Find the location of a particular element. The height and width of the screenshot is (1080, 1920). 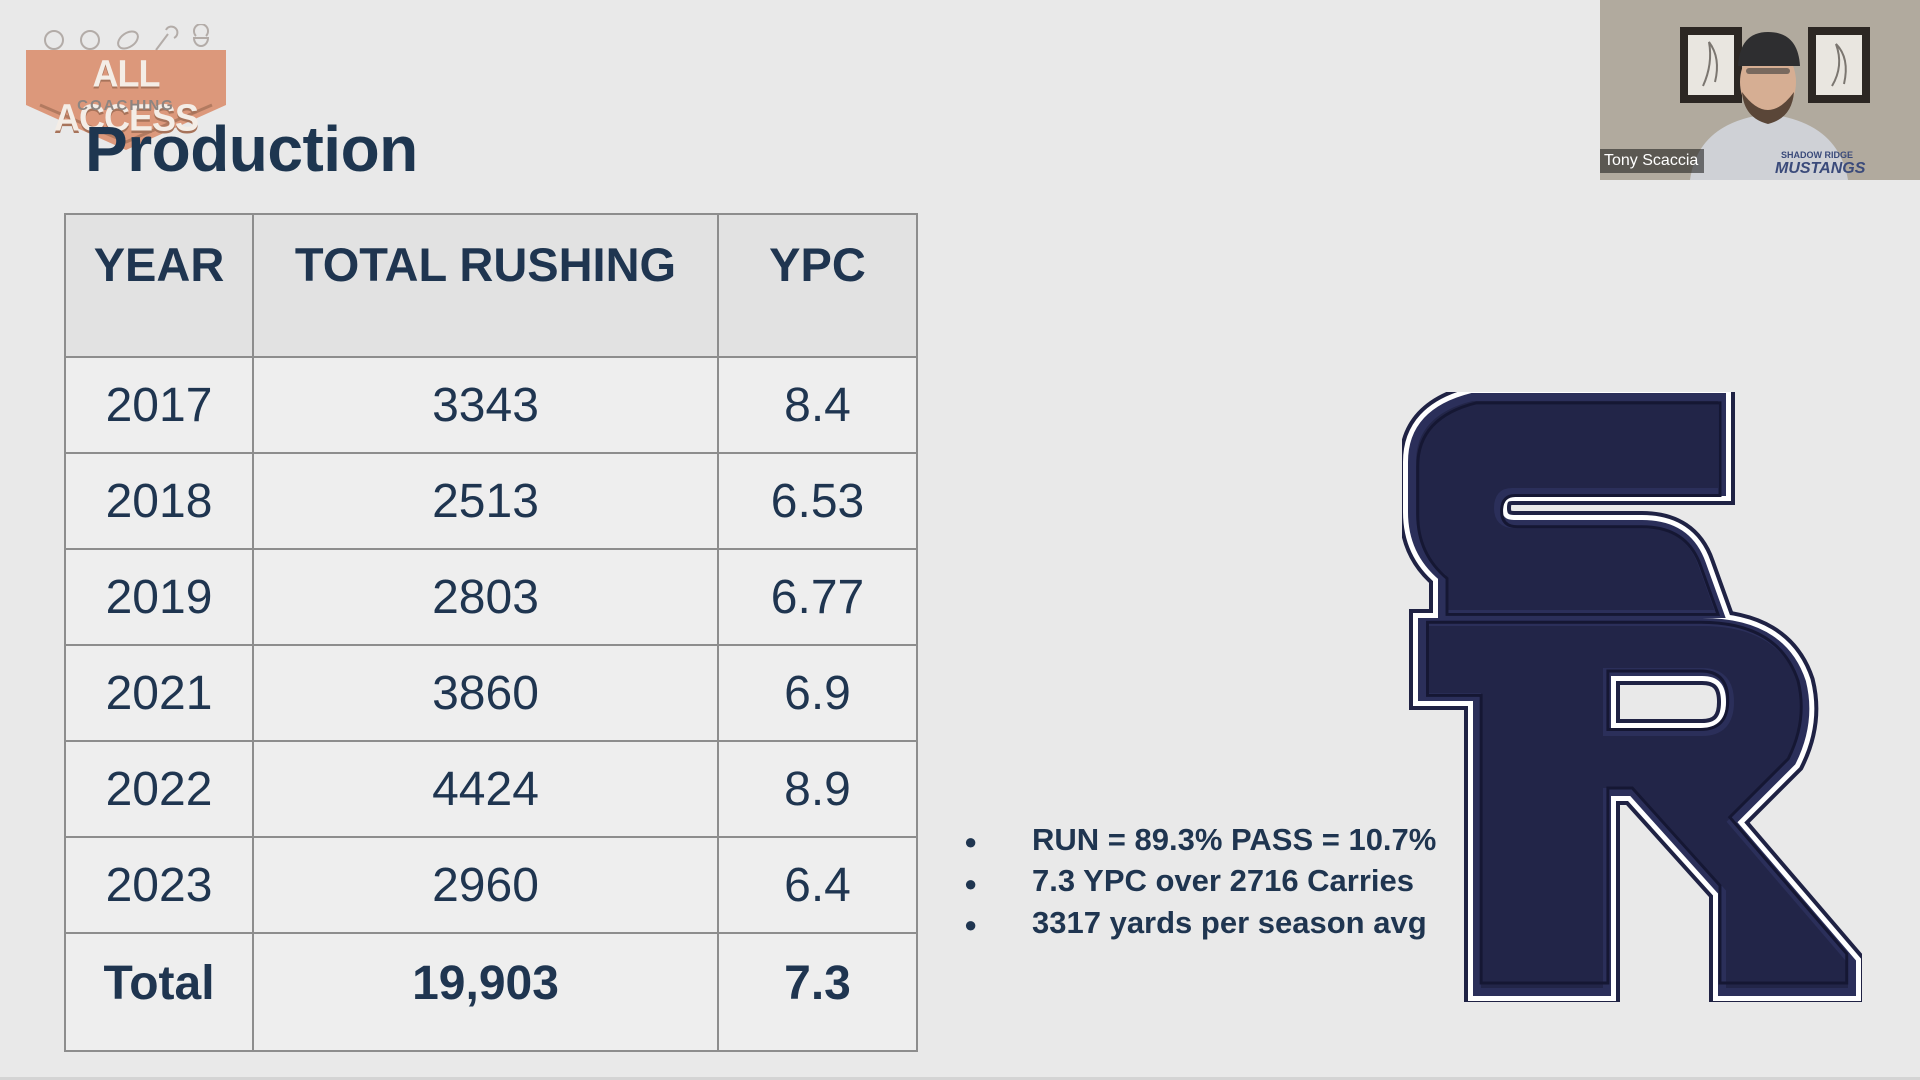

video-participant-tile: SHADOW RIDGE MUSTANGS Tony Scaccia is located at coordinates (1760, 90).